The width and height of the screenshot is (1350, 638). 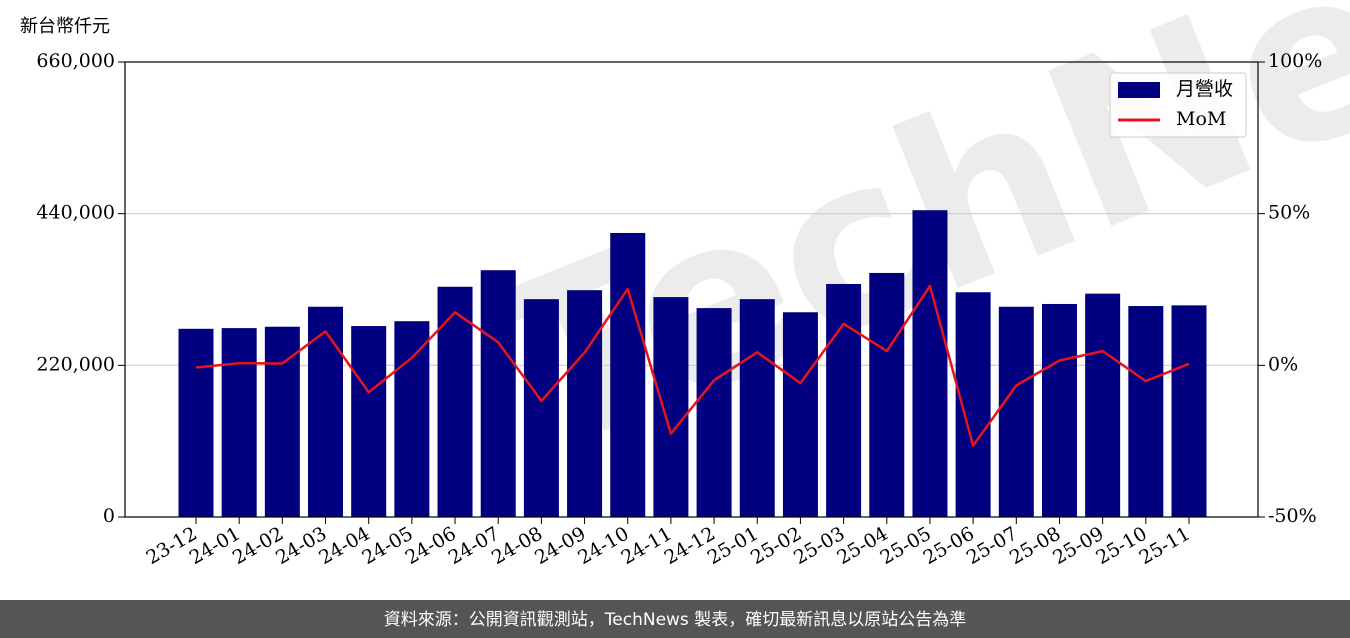 I want to click on y2-tick-label: -50%, so click(x=1292, y=516).